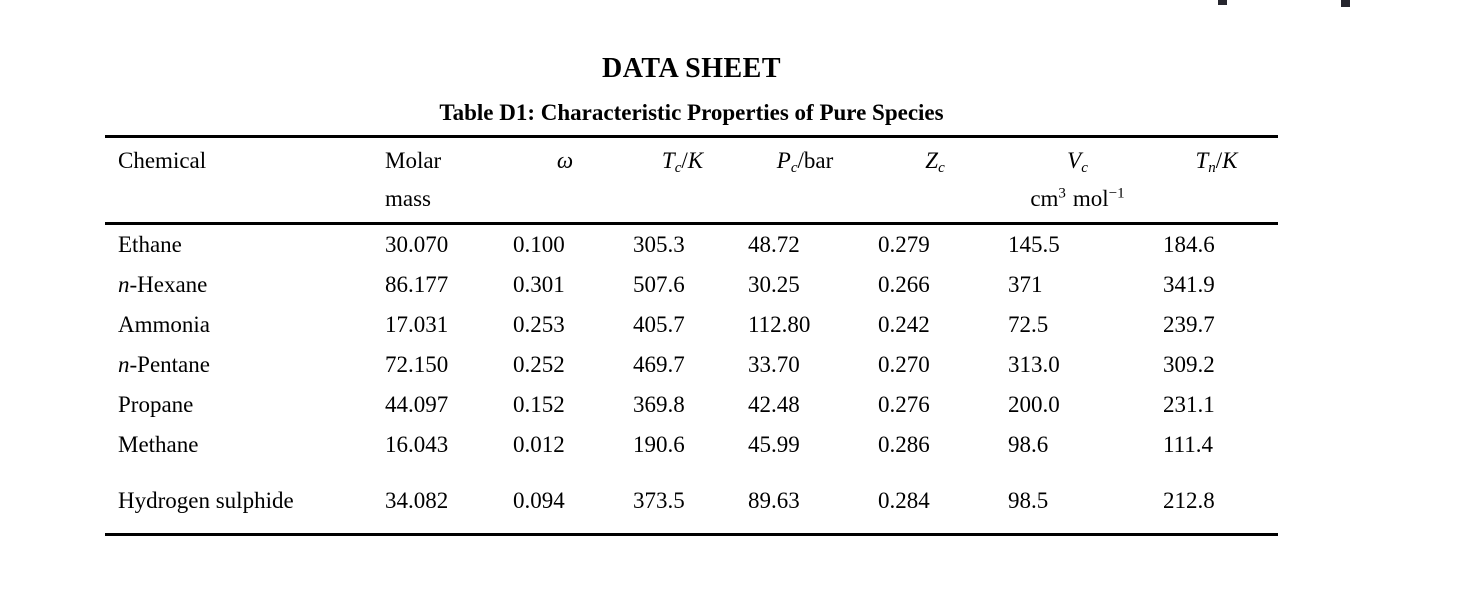  Describe the element at coordinates (800, 160) in the screenshot. I see `pc-slash: /` at that location.